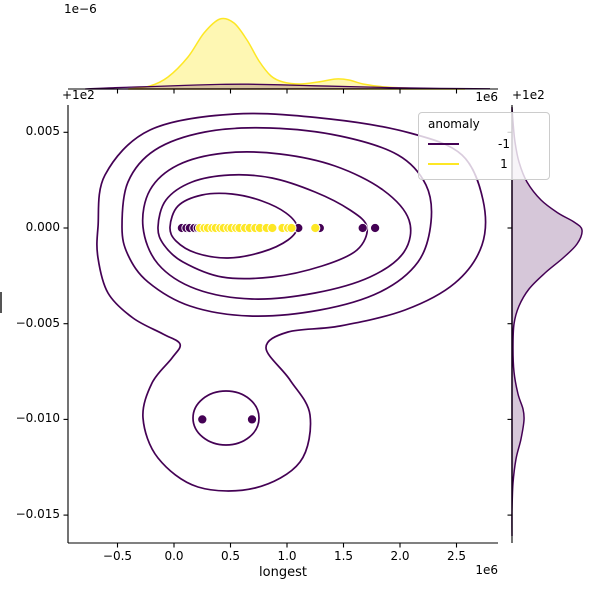 Image resolution: width=600 pixels, height=600 pixels. Describe the element at coordinates (78, 95) in the screenshot. I see `main-y-offset-text: +1e2` at that location.